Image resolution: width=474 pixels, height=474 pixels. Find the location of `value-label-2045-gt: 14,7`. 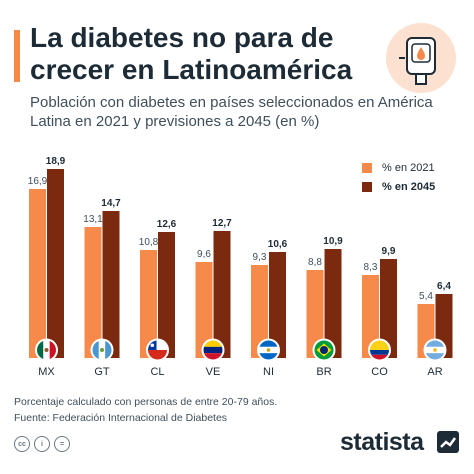

value-label-2045-gt: 14,7 is located at coordinates (111, 203).